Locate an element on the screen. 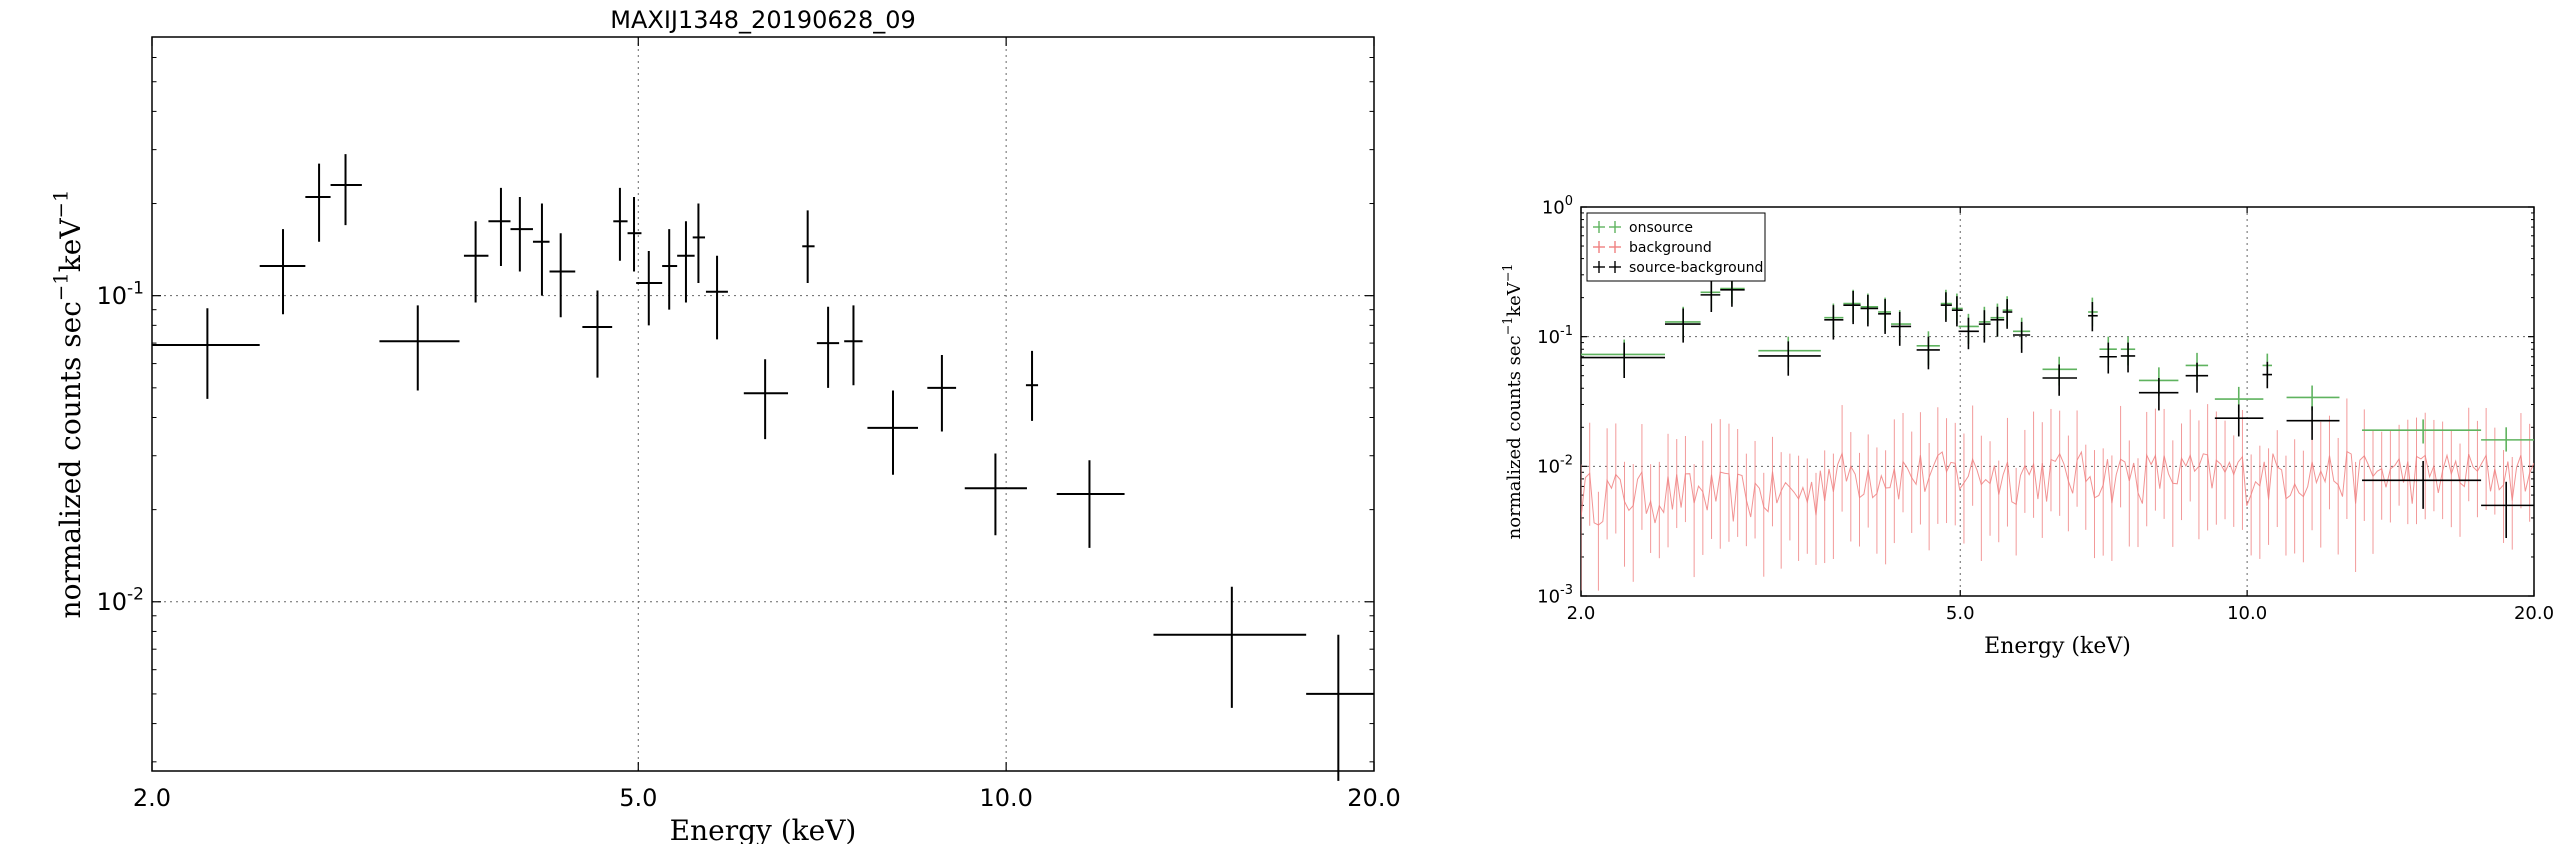 The image size is (2564, 844). y-tick-label: 10⁰ is located at coordinates (1557, 206).